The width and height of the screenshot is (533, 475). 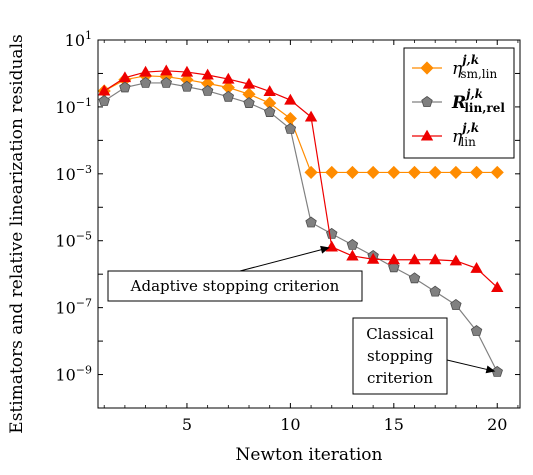 I want to click on annotation-text: Adaptive stopping criterion, so click(x=235, y=286).